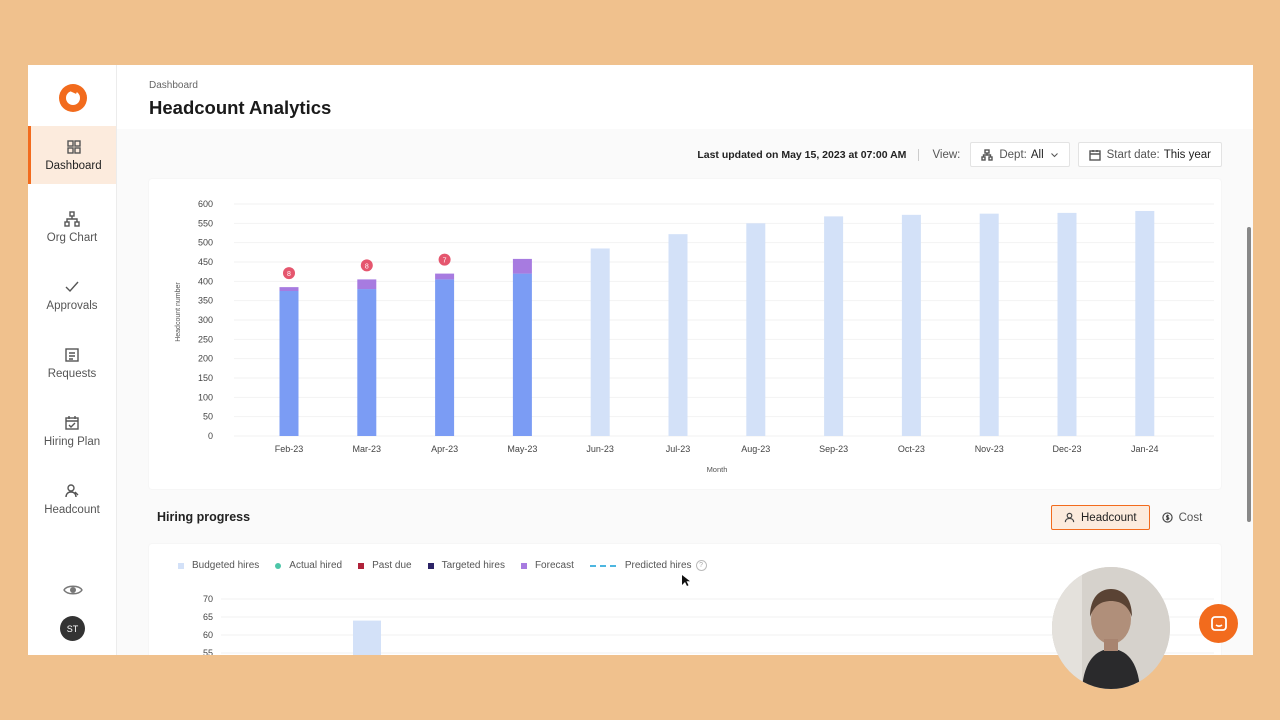 This screenshot has height=720, width=1280. Describe the element at coordinates (73, 146) in the screenshot. I see `grid-icon` at that location.